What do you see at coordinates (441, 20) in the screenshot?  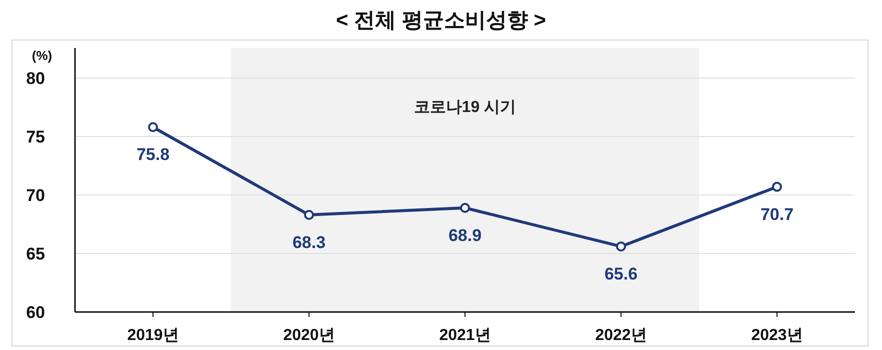 I see `chart-title: < 전체 평균소비성향 >` at bounding box center [441, 20].